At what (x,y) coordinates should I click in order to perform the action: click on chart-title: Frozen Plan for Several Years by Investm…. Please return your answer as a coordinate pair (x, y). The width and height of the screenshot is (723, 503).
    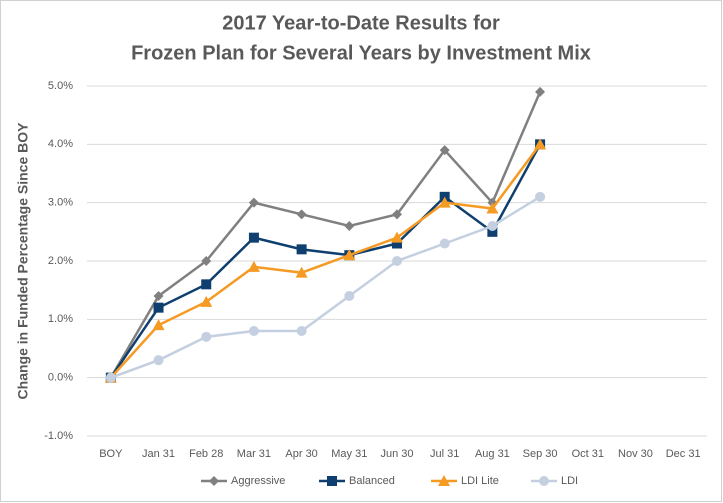
    Looking at the image, I should click on (361, 53).